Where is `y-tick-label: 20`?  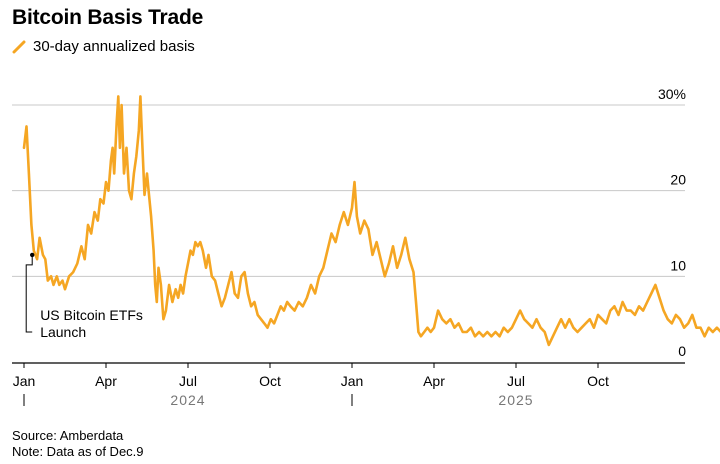
y-tick-label: 20 is located at coordinates (678, 180).